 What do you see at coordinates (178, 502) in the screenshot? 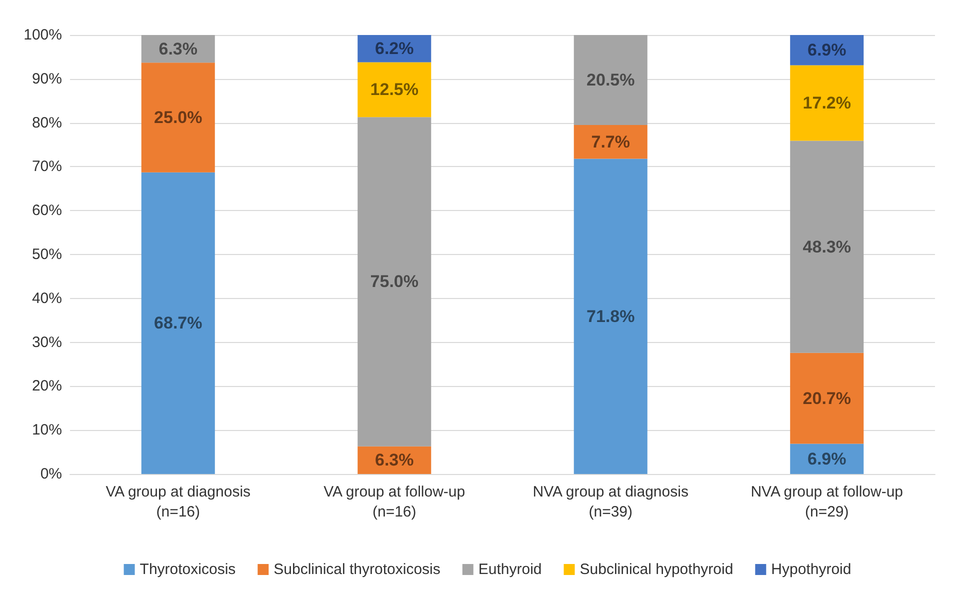
I see `x-tick-label: VA group at diagnosis (n=16)` at bounding box center [178, 502].